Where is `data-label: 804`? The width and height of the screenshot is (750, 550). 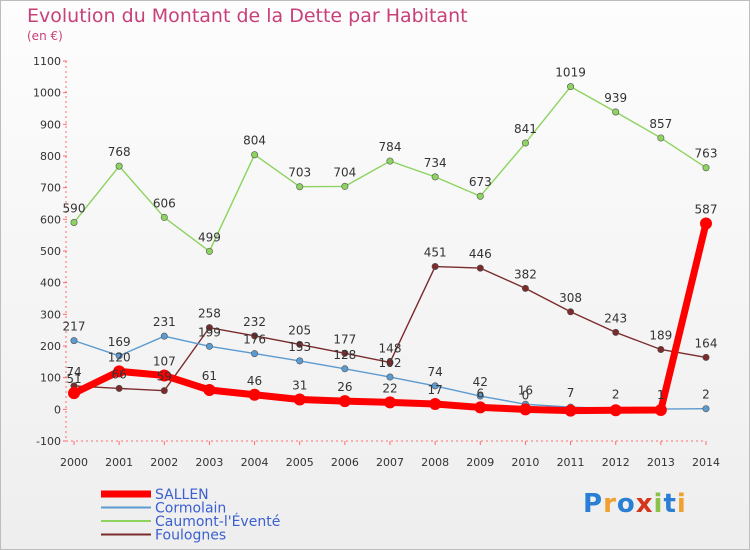
data-label: 804 is located at coordinates (254, 141).